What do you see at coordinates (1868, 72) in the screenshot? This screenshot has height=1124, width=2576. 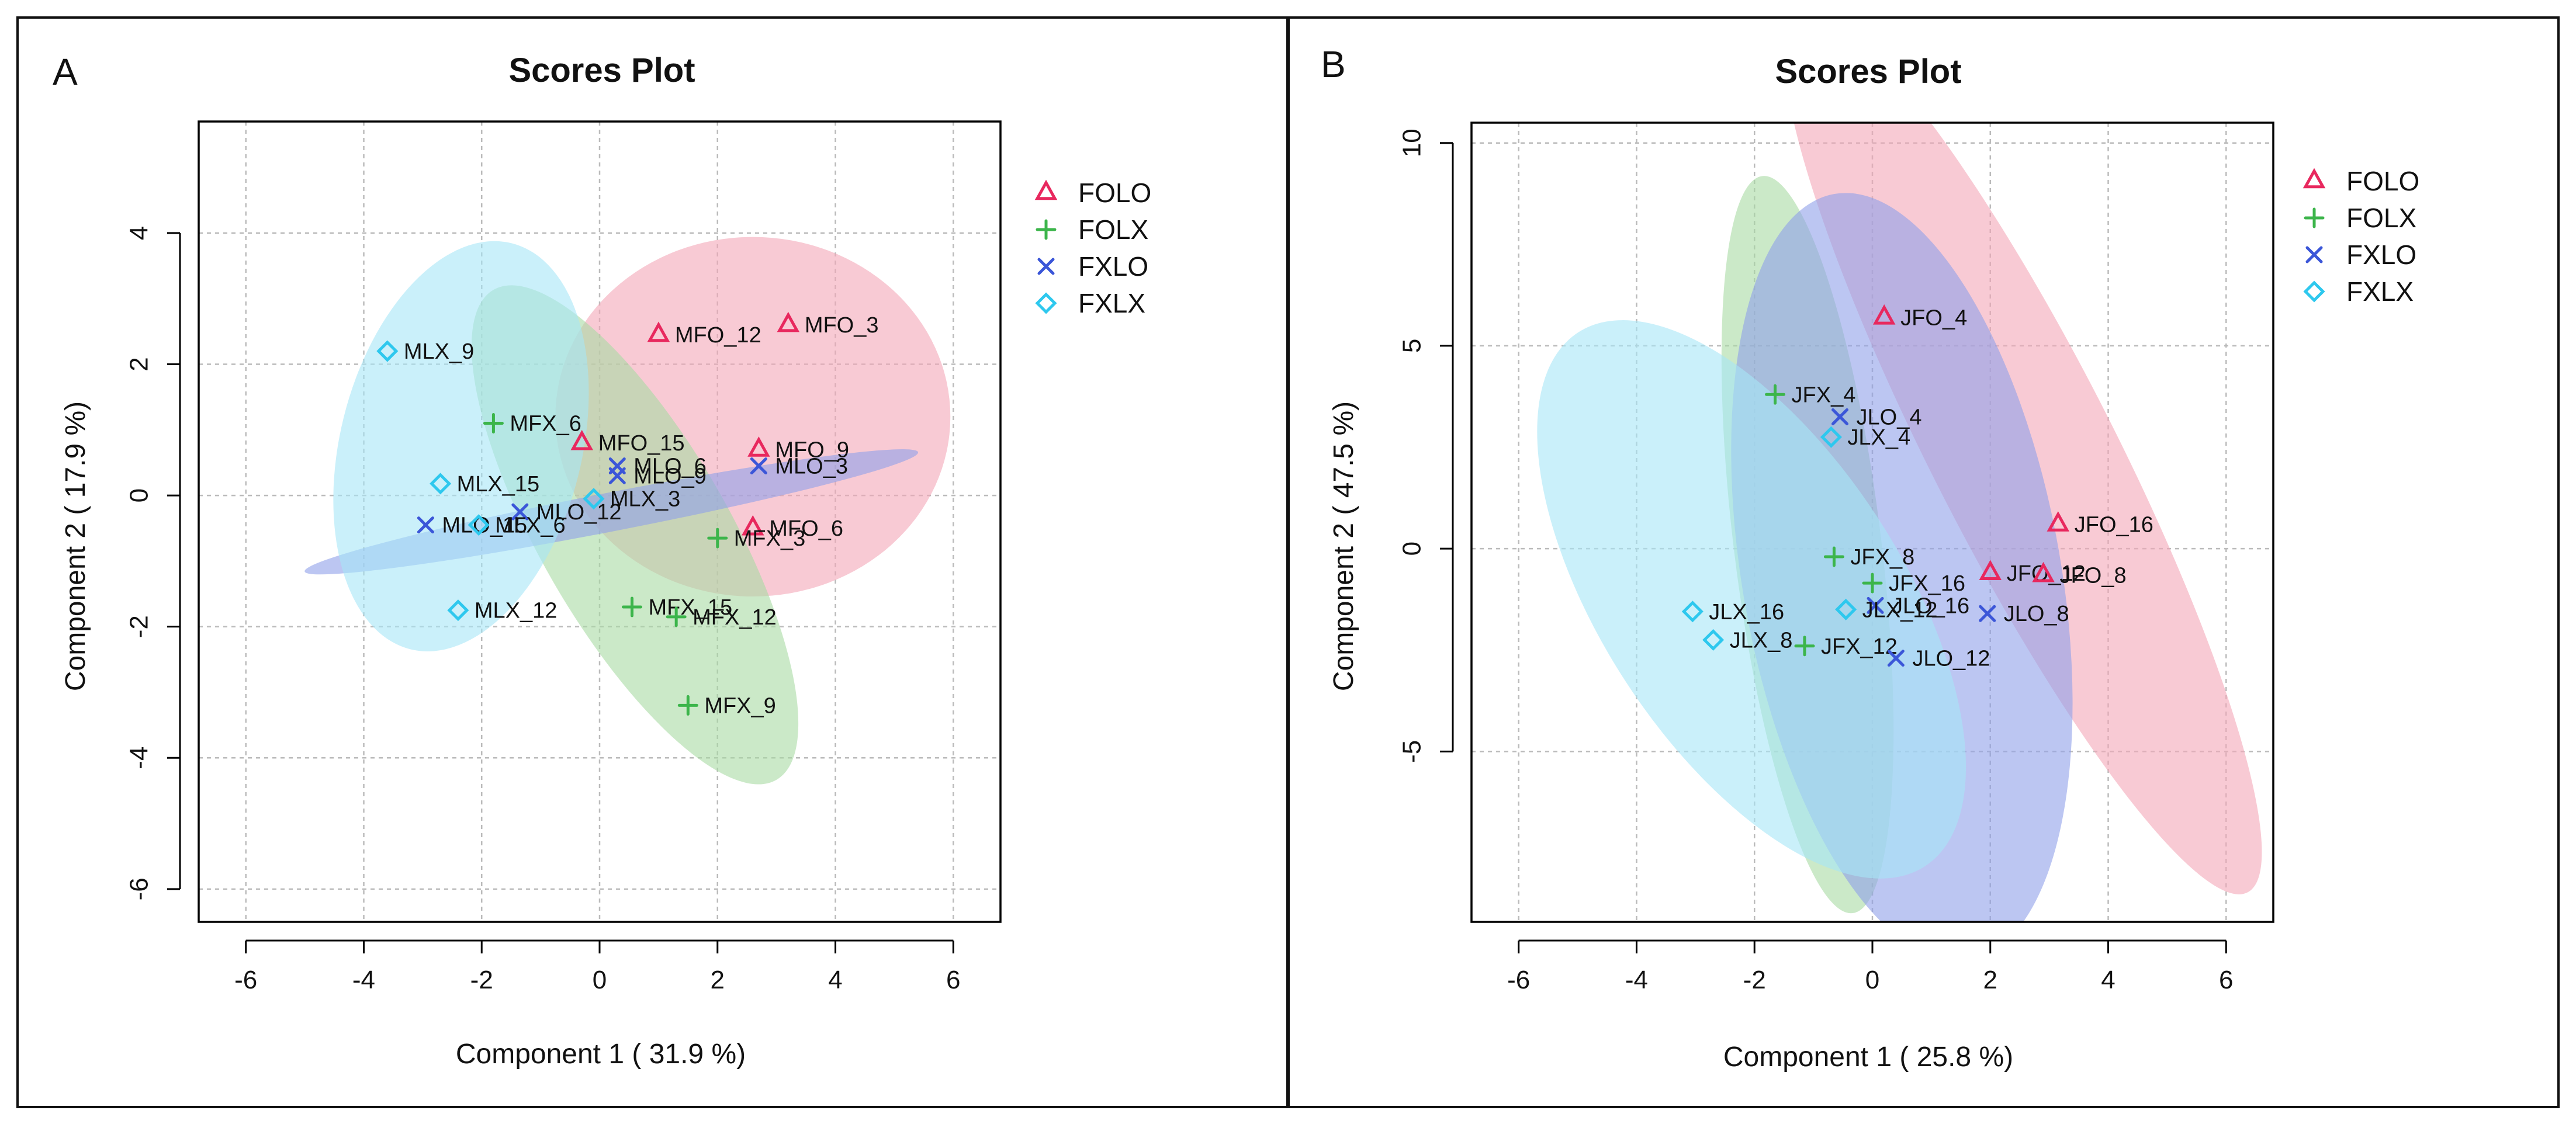 I see `chart-b-title: Scores Plot` at bounding box center [1868, 72].